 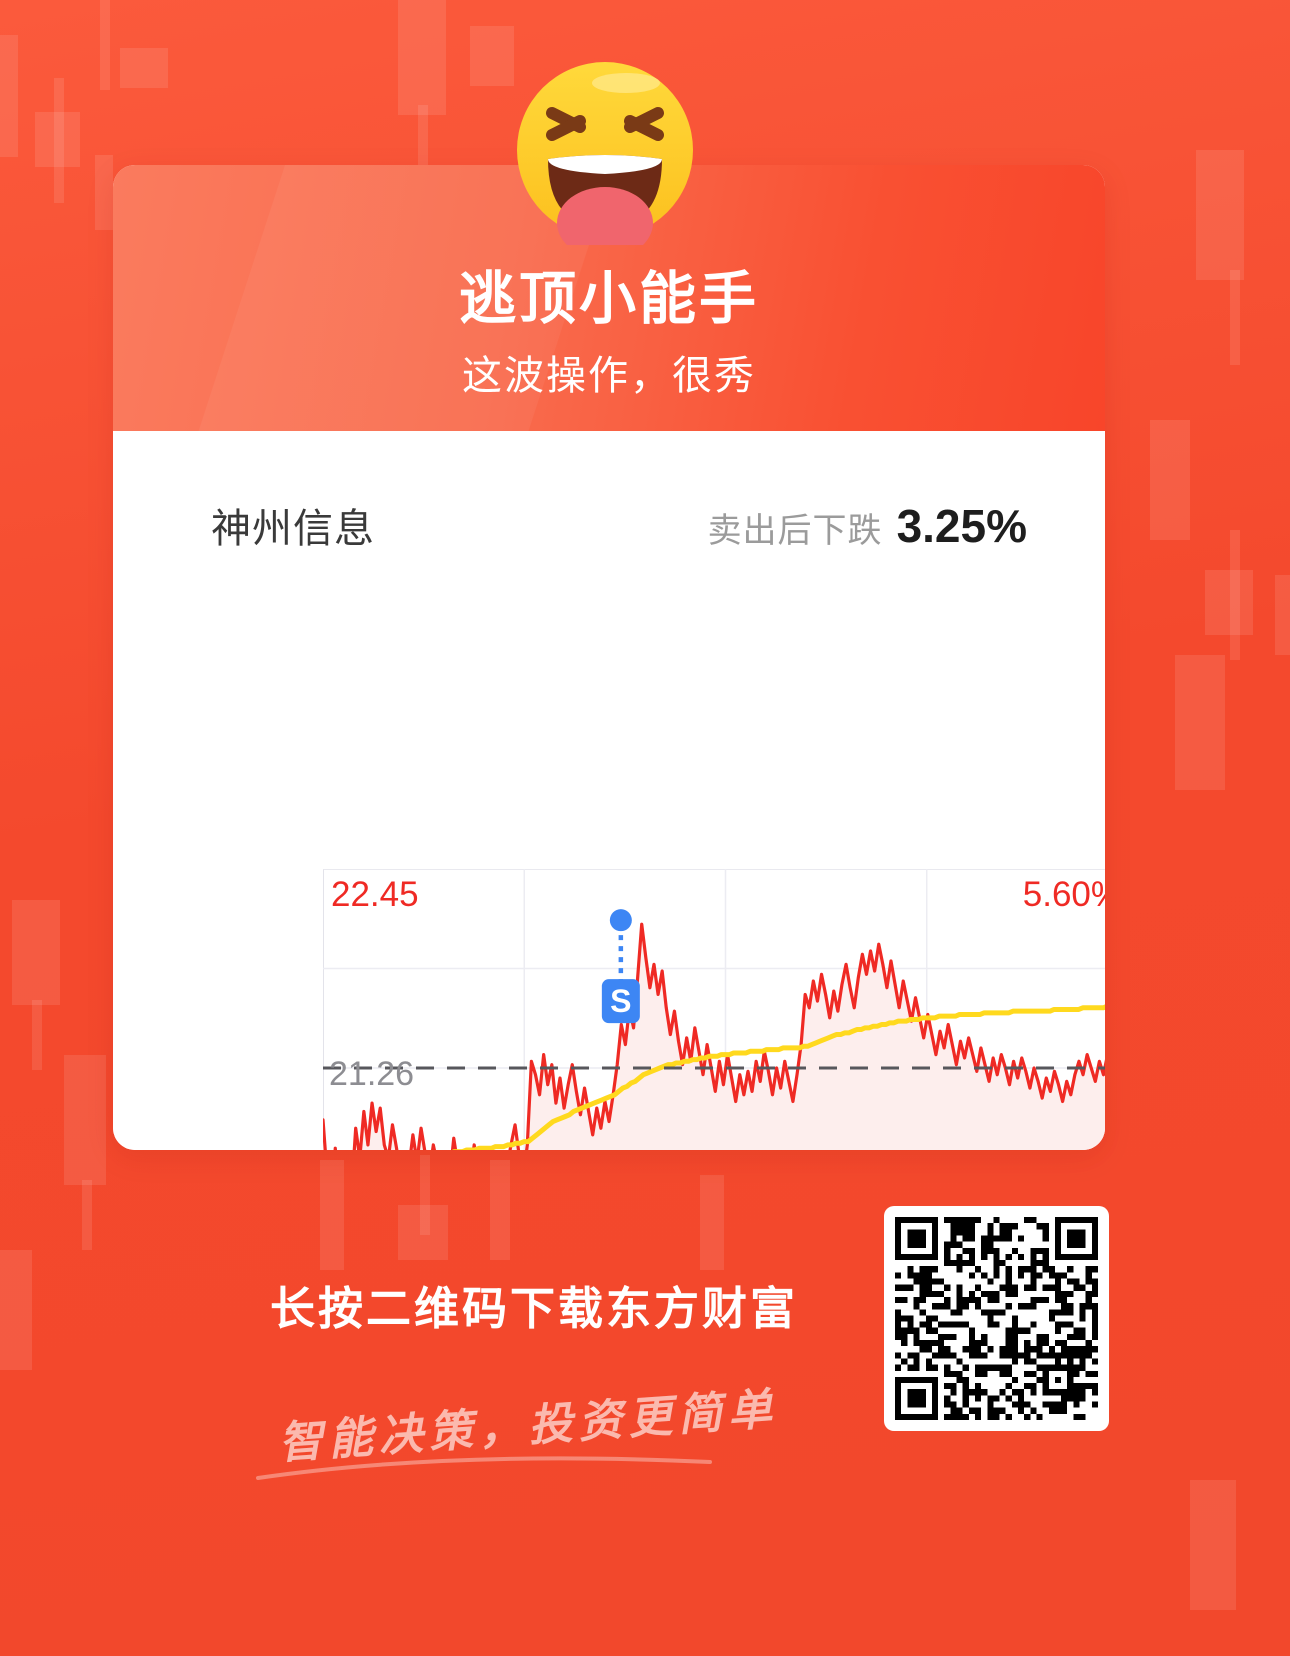 I want to click on chart-svg: S, so click(x=714, y=1009).